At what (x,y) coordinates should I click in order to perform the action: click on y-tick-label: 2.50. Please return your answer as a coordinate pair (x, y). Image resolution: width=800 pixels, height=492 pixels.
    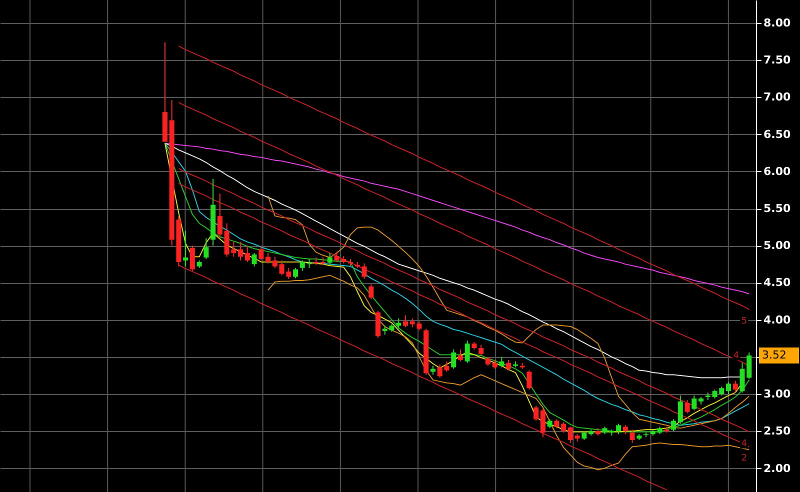
    Looking at the image, I should click on (777, 431).